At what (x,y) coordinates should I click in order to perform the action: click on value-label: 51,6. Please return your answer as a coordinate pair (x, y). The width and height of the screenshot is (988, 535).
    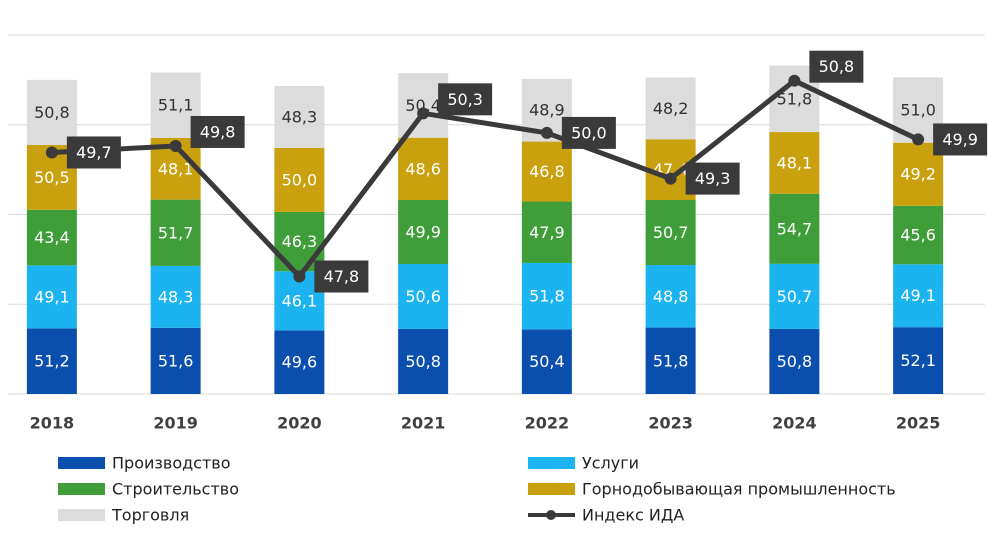
    Looking at the image, I should click on (176, 360).